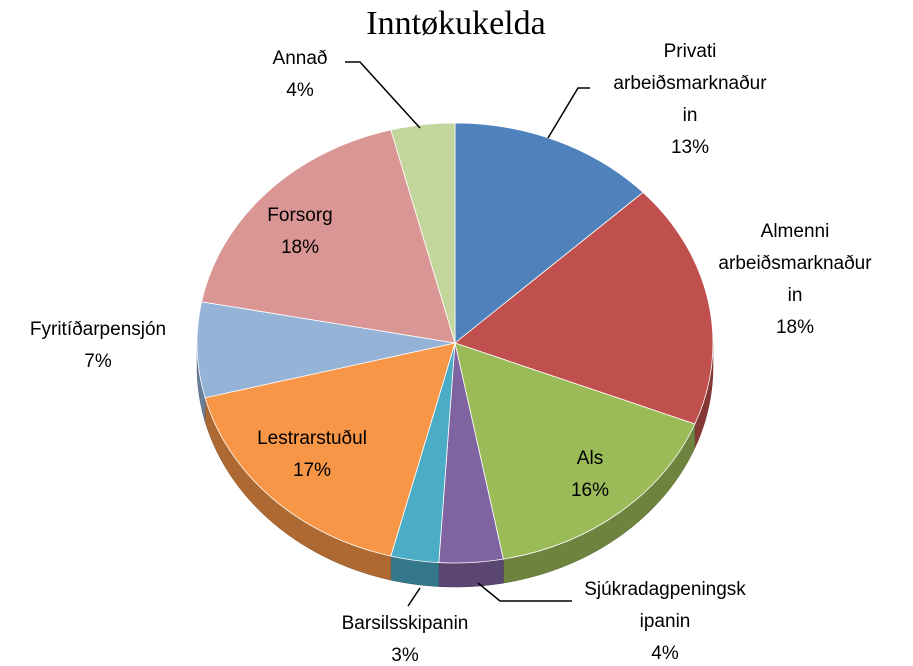 This screenshot has width=913, height=666. Describe the element at coordinates (312, 470) in the screenshot. I see `value-label: 17%` at that location.